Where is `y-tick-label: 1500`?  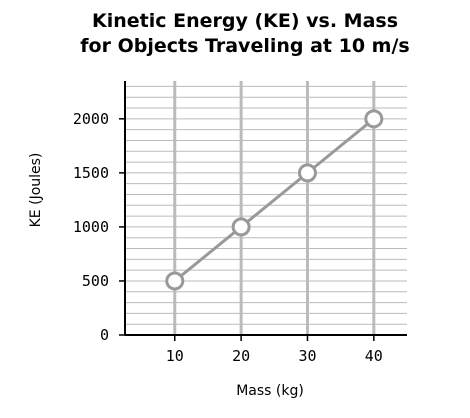 y-tick-label: 1500 is located at coordinates (91, 173).